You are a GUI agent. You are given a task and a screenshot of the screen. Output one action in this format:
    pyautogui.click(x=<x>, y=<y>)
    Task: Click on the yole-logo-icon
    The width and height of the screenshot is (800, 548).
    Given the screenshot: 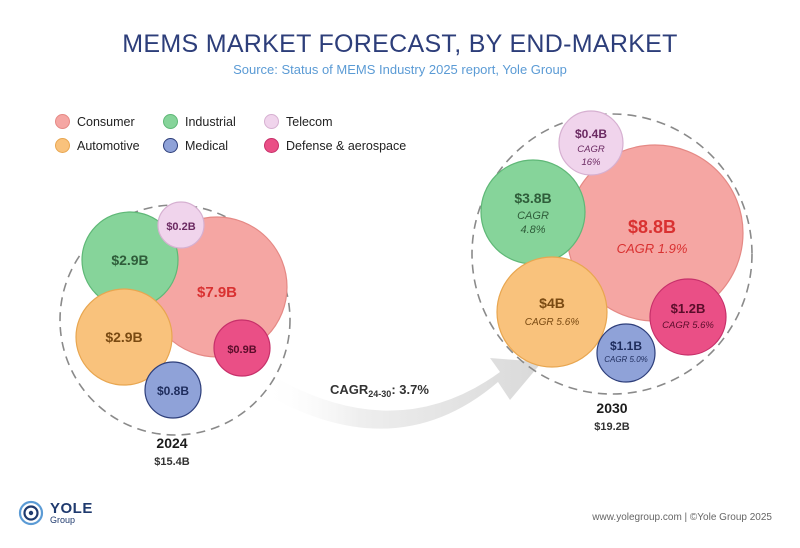 What is the action you would take?
    pyautogui.click(x=31, y=513)
    